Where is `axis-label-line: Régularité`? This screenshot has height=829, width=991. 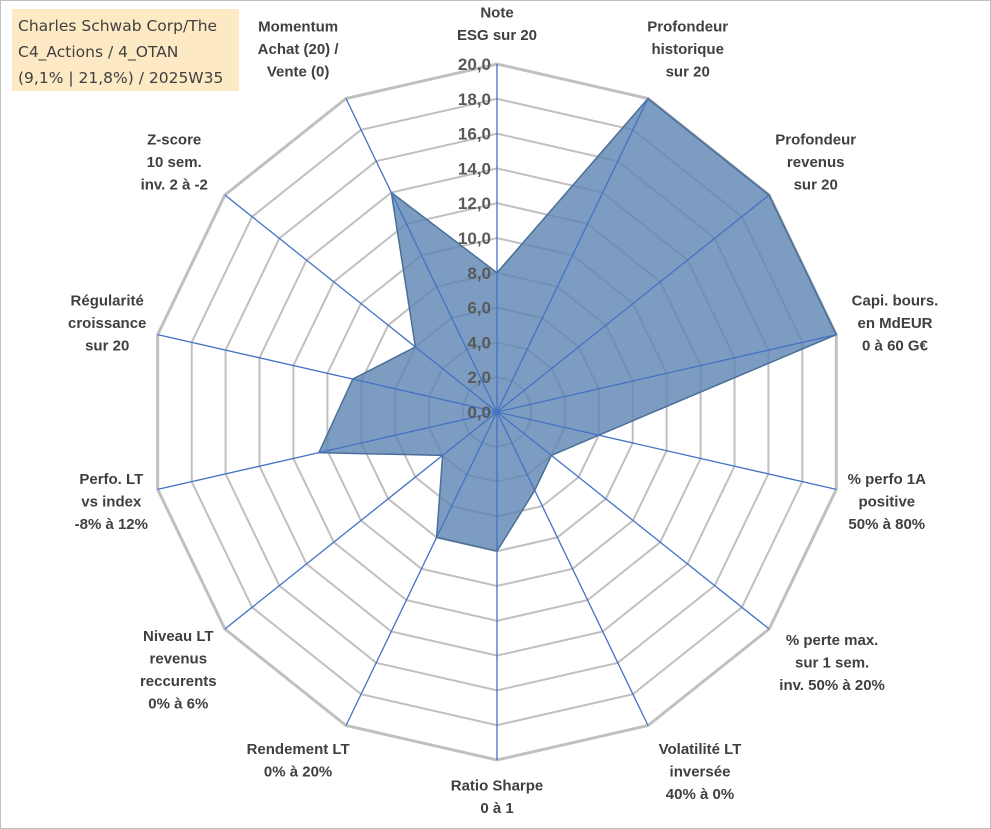 axis-label-line: Régularité is located at coordinates (107, 300).